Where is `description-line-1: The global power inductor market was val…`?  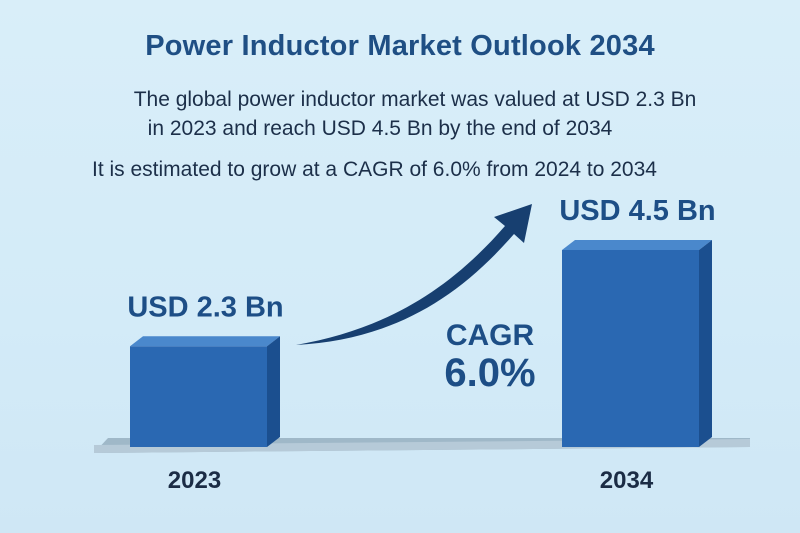
description-line-1: The global power inductor market was val… is located at coordinates (415, 99).